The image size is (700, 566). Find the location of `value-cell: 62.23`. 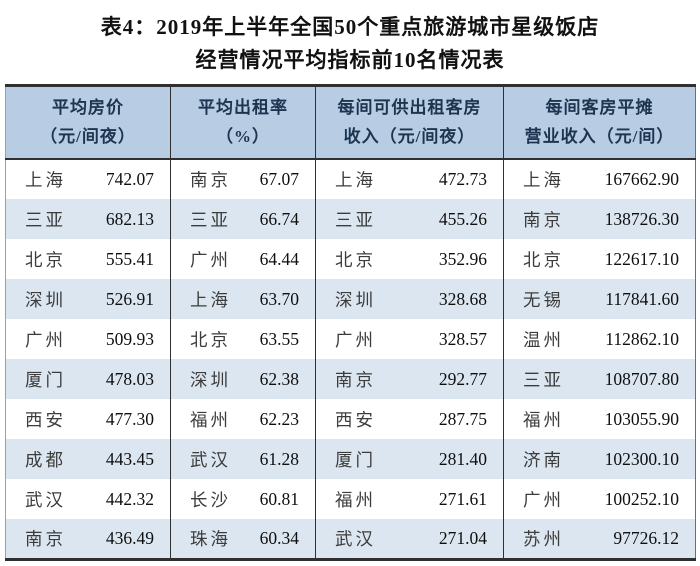

value-cell: 62.23 is located at coordinates (279, 418).